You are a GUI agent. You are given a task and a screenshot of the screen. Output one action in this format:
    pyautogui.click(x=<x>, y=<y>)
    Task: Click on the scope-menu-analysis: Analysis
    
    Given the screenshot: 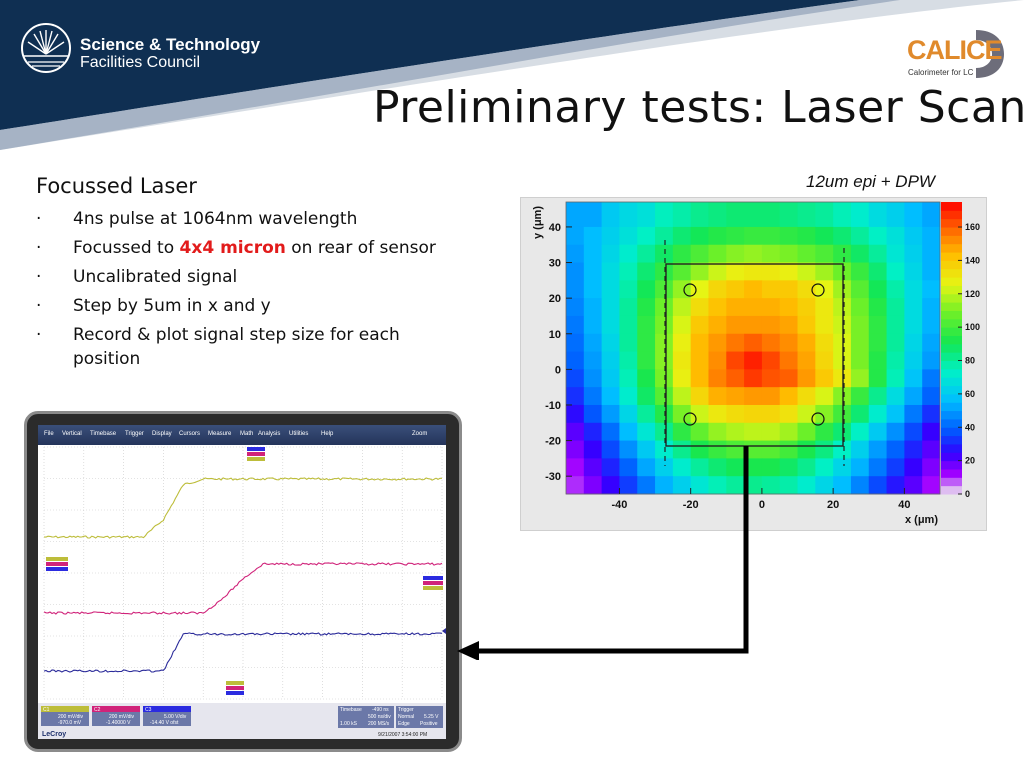 What is the action you would take?
    pyautogui.click(x=269, y=434)
    